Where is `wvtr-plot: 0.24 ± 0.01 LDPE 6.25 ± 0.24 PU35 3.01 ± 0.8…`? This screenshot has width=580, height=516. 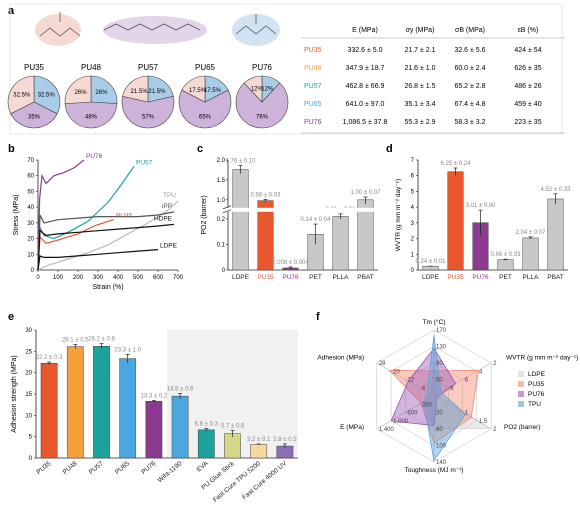 wvtr-plot: 0.24 ± 0.01 LDPE 6.25 ± 0.24 PU35 3.01 ± 0.8… is located at coordinates (483, 219).